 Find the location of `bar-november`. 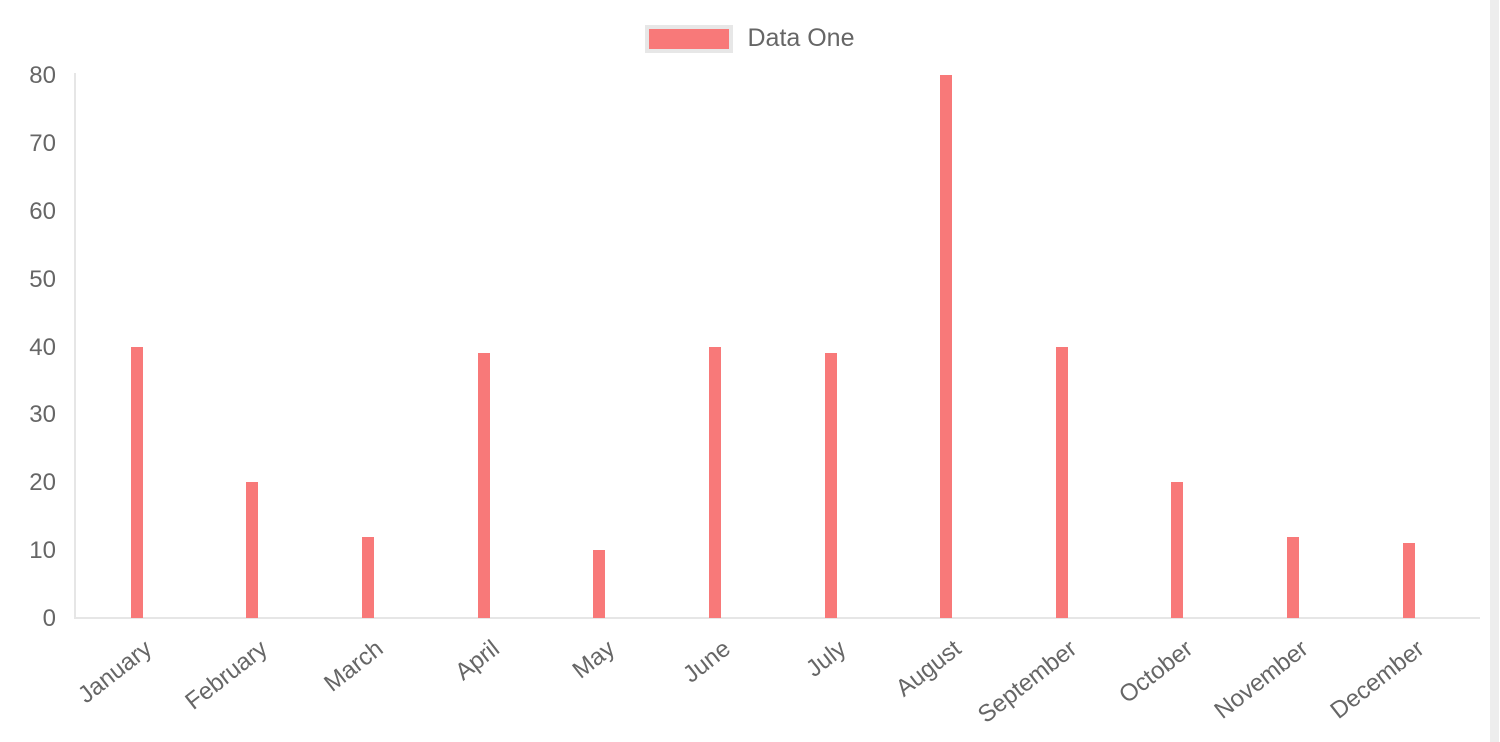

bar-november is located at coordinates (1293, 577).